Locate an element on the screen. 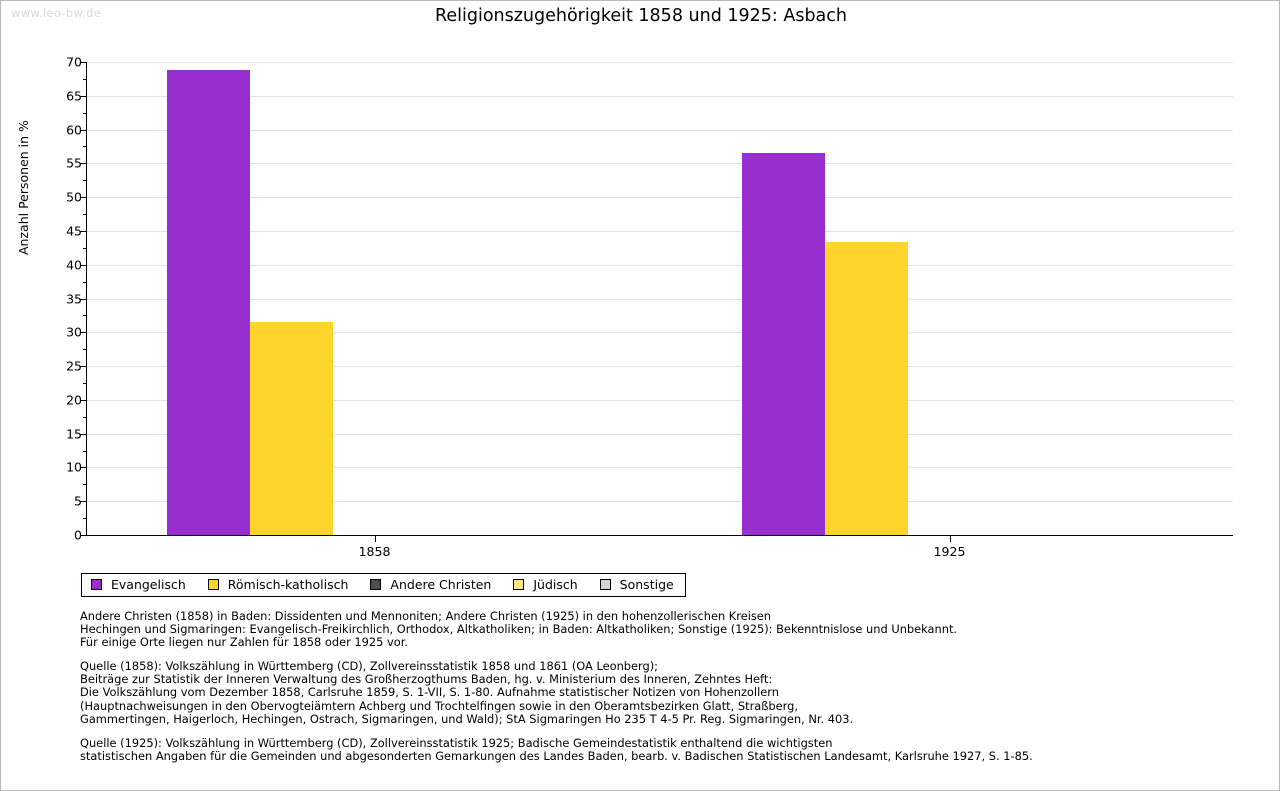 The image size is (1280, 791). legend-label: Römisch-katholisch is located at coordinates (288, 584).